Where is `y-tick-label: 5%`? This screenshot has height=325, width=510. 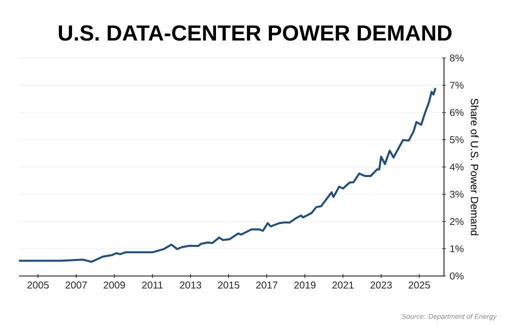
y-tick-label: 5% is located at coordinates (457, 140).